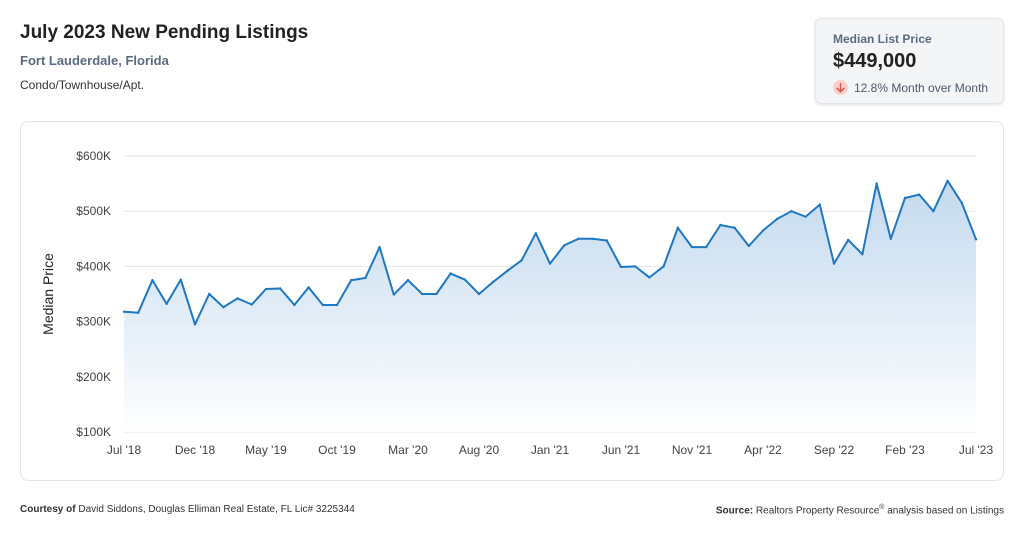 The height and width of the screenshot is (537, 1024). I want to click on x-tick-label: Dec '18, so click(195, 450).